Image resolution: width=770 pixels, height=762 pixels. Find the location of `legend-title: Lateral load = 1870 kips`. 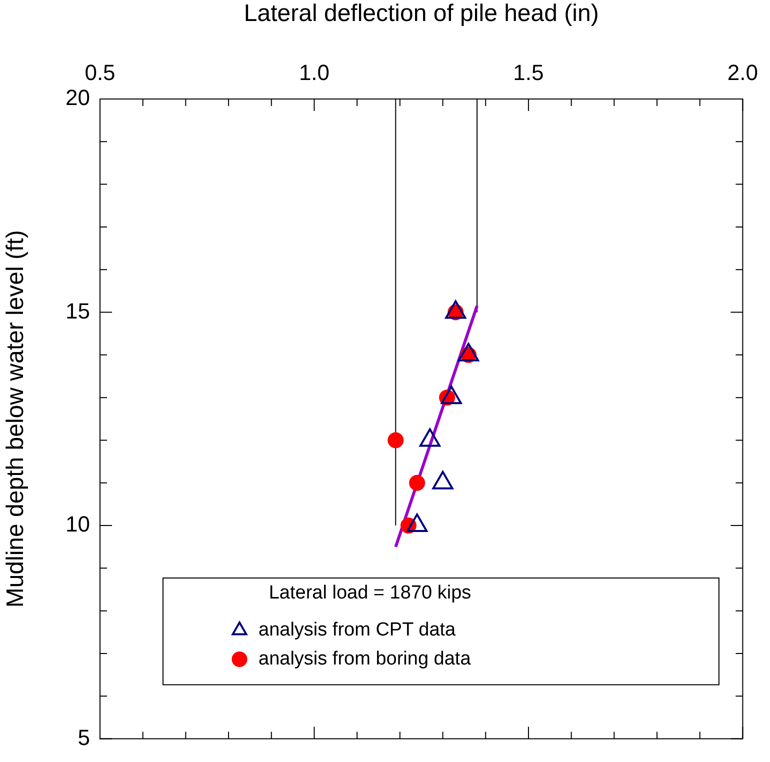

legend-title: Lateral load = 1870 kips is located at coordinates (370, 593).